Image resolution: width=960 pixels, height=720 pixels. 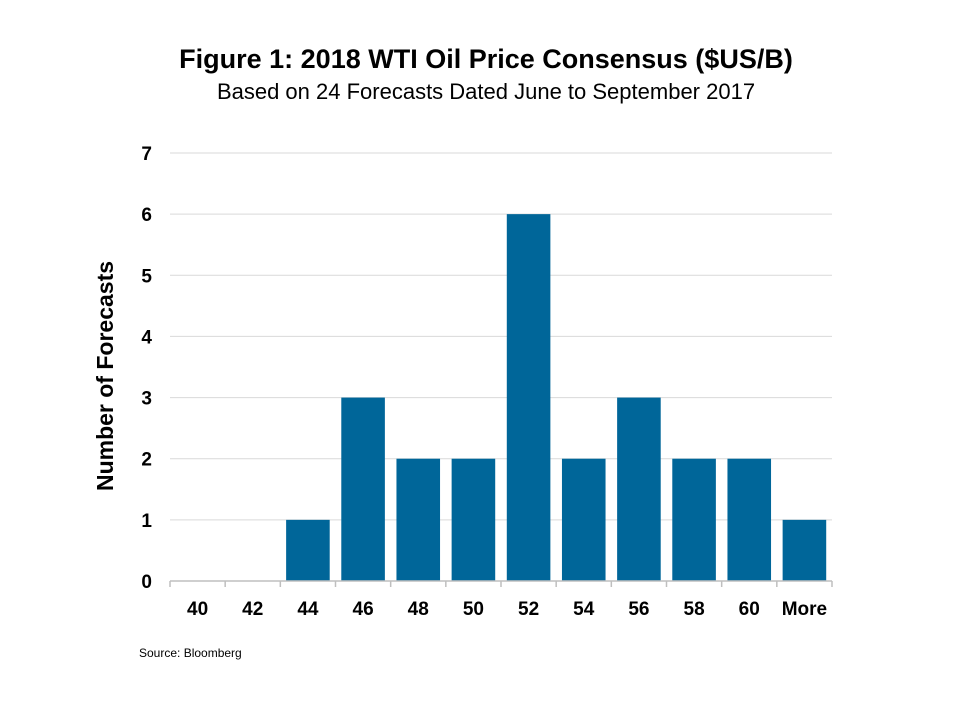 I want to click on y-tick-label: 4, so click(x=146, y=337).